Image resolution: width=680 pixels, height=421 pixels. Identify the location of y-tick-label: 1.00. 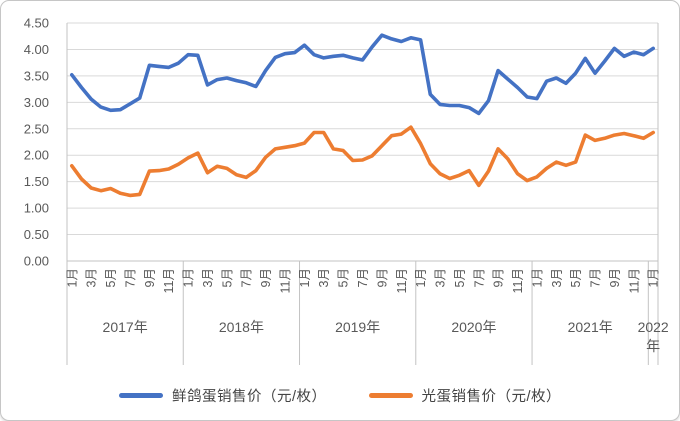
(36, 208).